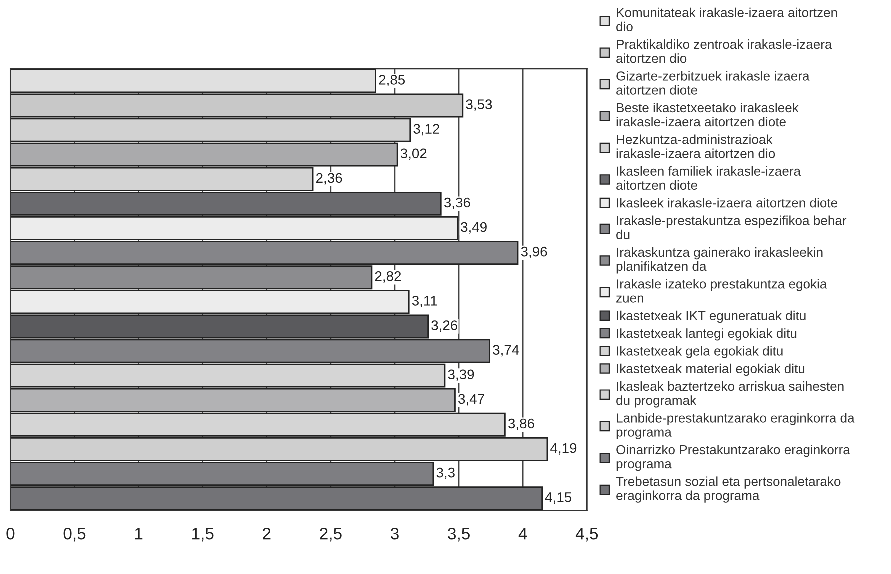 The height and width of the screenshot is (574, 891). Describe the element at coordinates (203, 535) in the screenshot. I see `x-tick-label: 1,5` at that location.